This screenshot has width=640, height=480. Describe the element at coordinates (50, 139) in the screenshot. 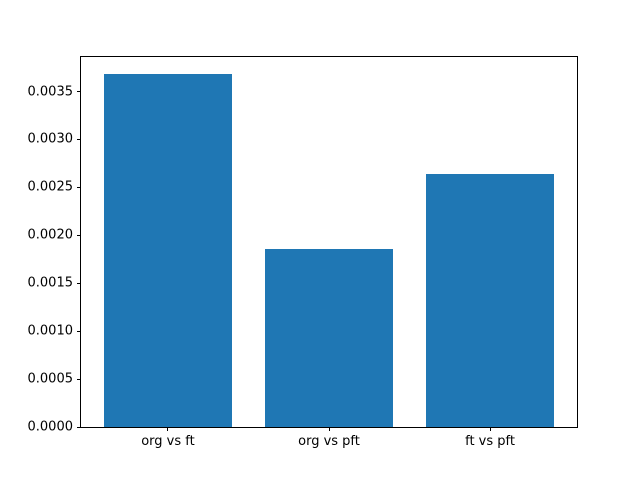

I see `y-axis-tick-label: 0.0030` at that location.